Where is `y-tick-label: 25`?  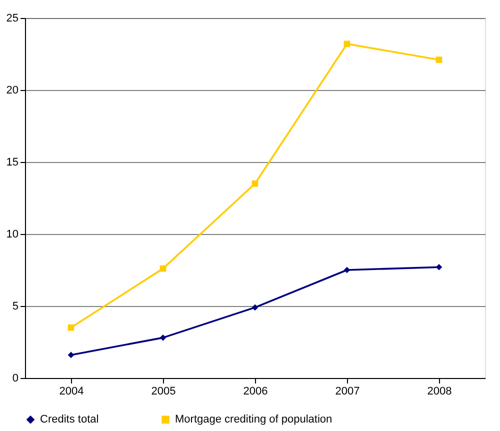 y-tick-label: 25 is located at coordinates (12, 18).